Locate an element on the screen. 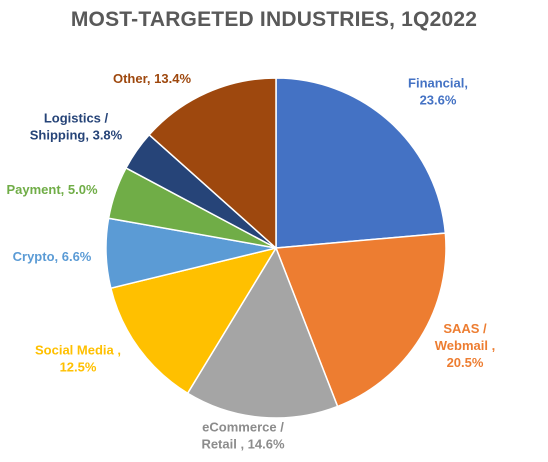 This screenshot has width=548, height=462. slice-label: Other, 13.4% is located at coordinates (152, 78).